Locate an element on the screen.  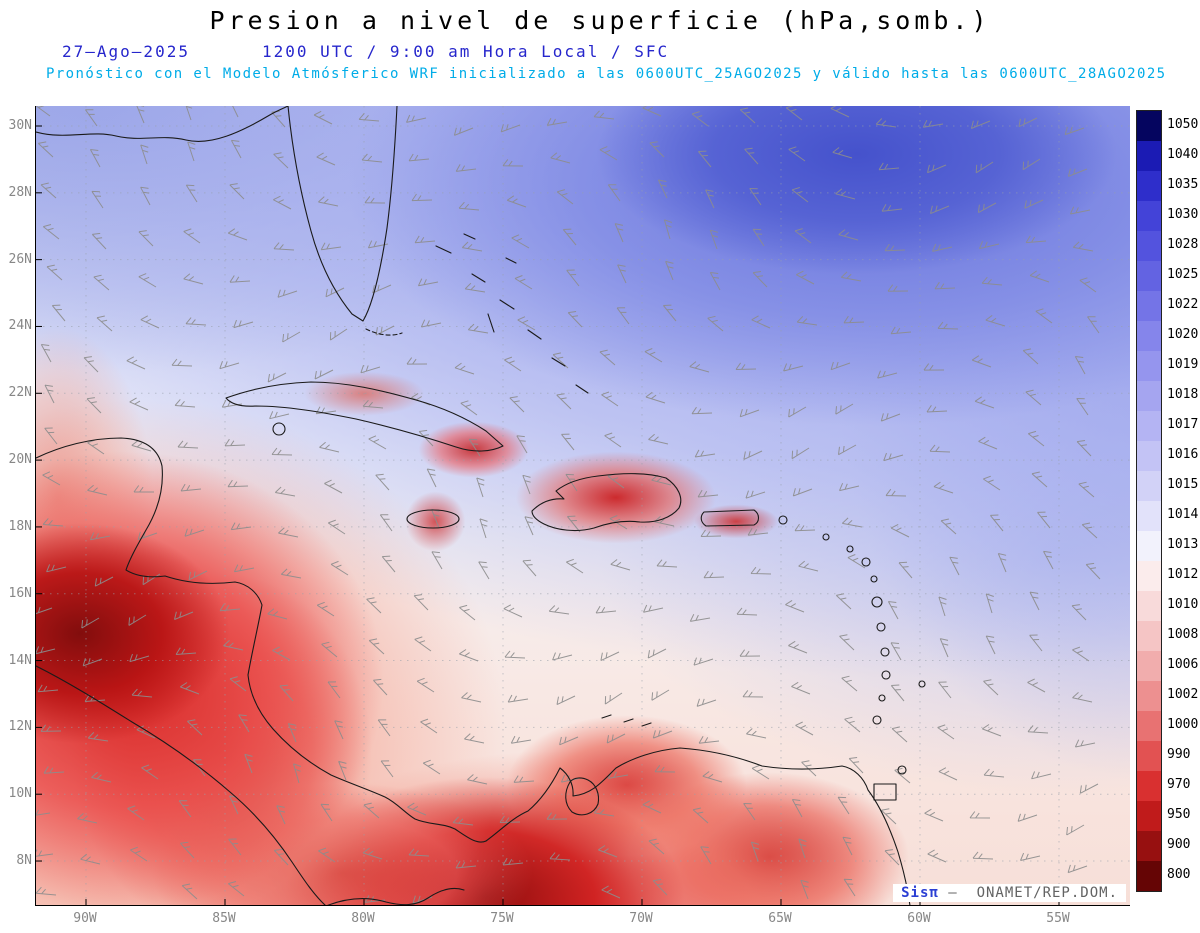
colorbar-label: 990 is located at coordinates (1182, 755).